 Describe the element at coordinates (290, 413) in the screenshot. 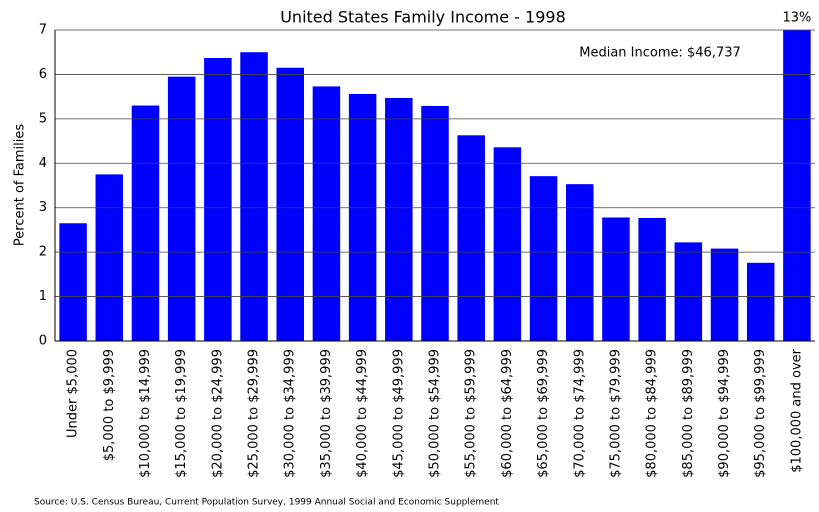

I see `x-tick-label: $30,000 to $34,999` at that location.